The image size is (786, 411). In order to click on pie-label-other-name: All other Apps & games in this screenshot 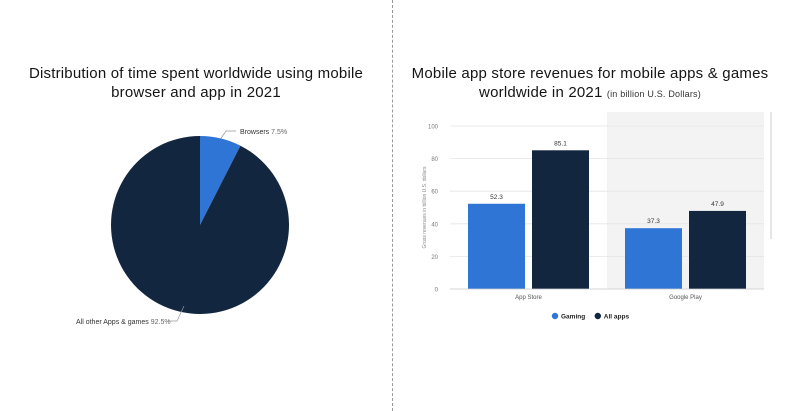, I will do `click(113, 322)`.